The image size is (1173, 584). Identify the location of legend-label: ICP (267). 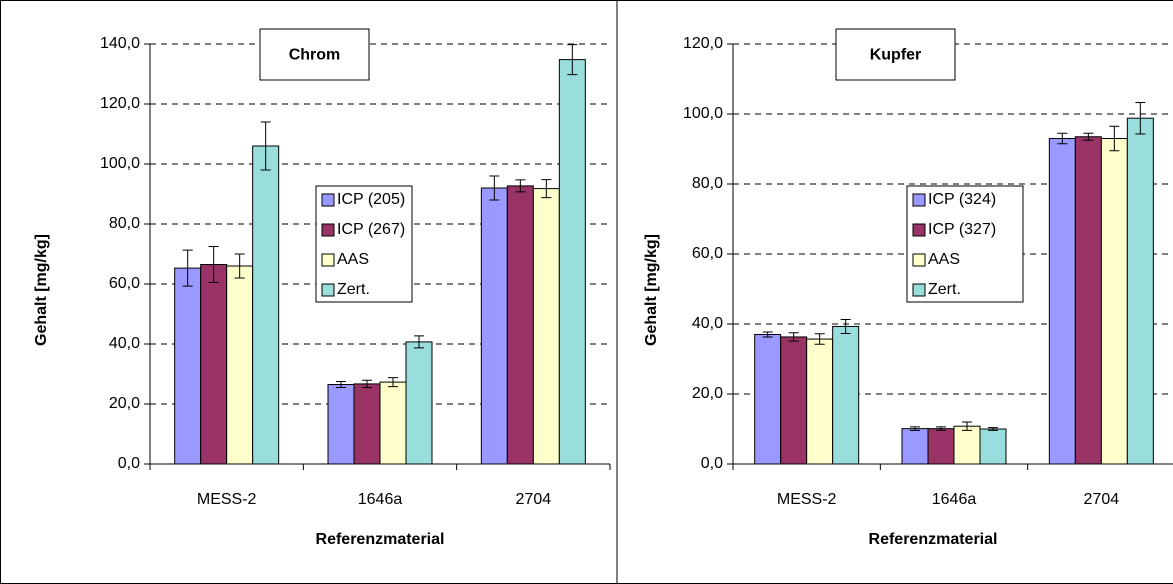
(371, 229).